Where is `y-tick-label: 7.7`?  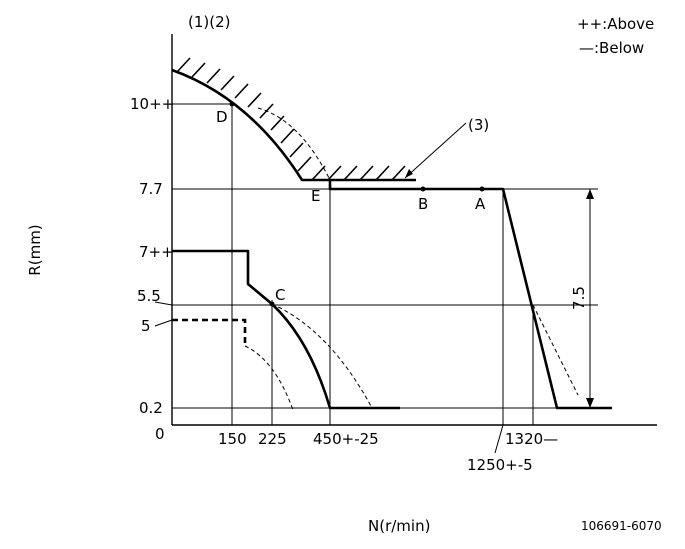
y-tick-label: 7.7 is located at coordinates (151, 189).